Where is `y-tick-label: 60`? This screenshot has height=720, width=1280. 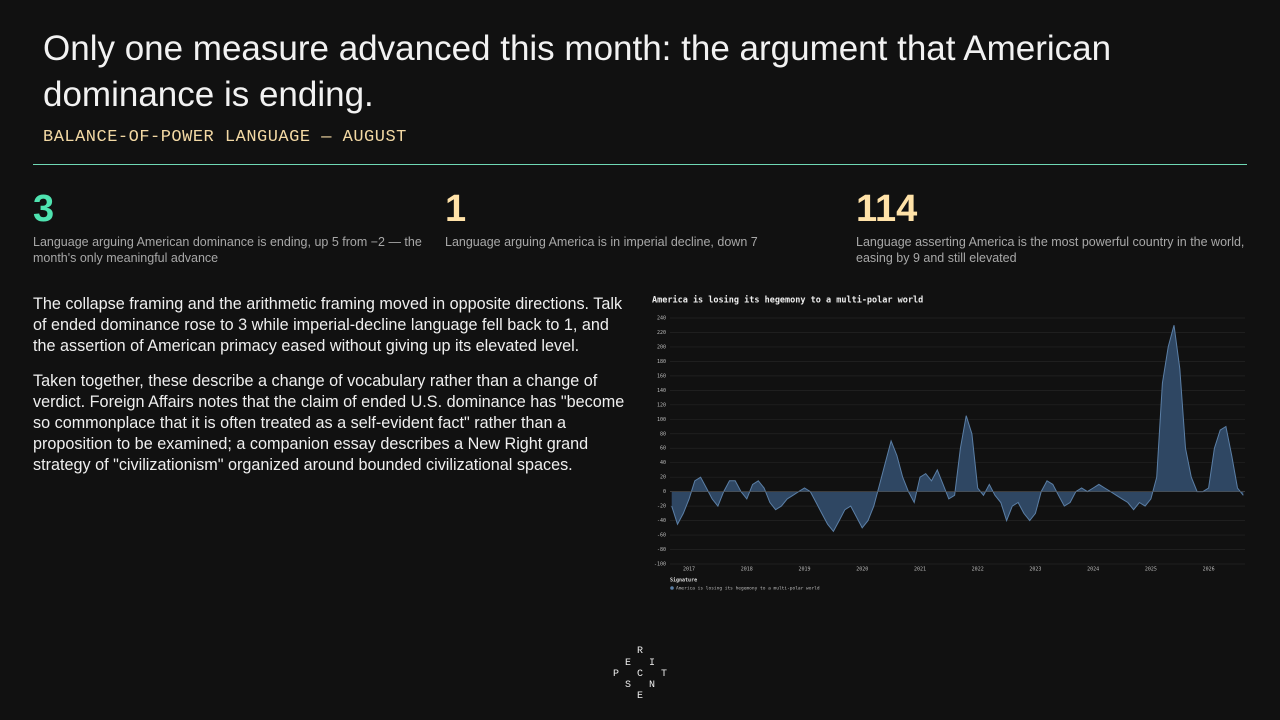
y-tick-label: 60 is located at coordinates (663, 449).